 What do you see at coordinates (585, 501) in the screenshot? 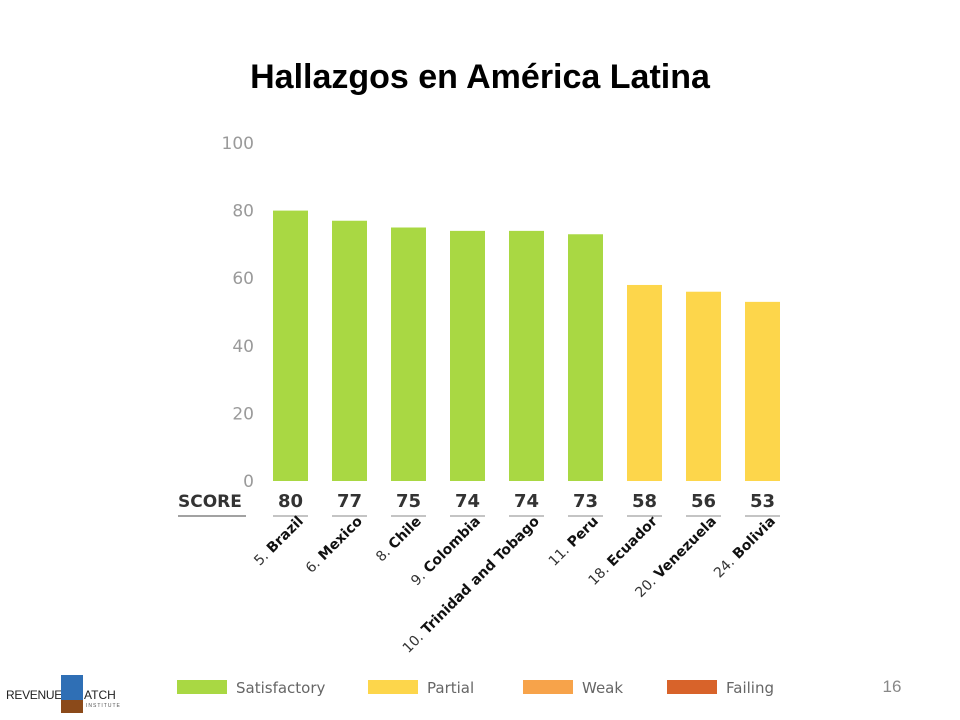
I see `score-value: 73` at bounding box center [585, 501].